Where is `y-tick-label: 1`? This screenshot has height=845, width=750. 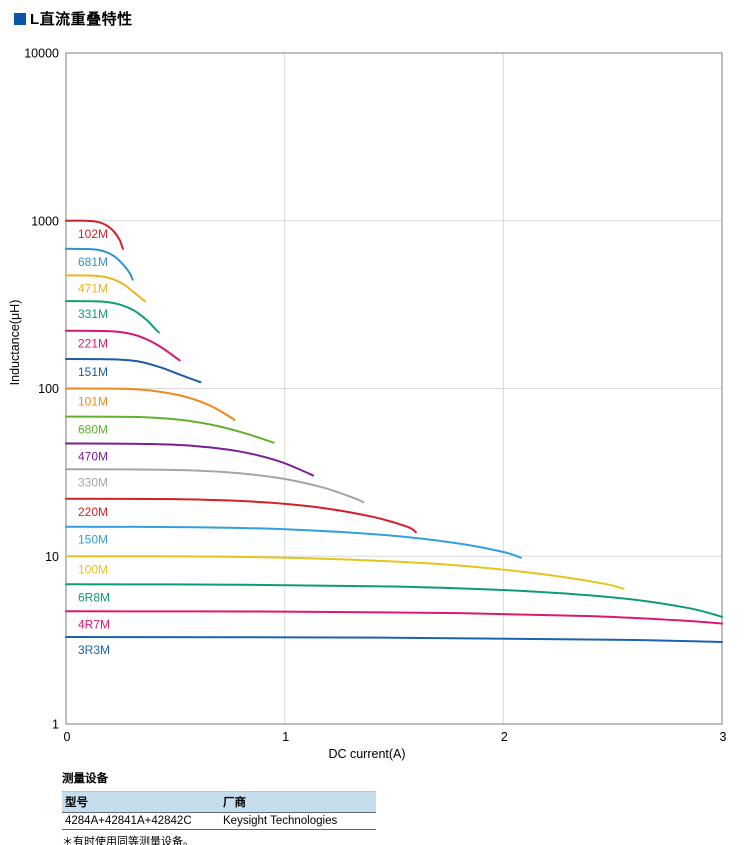
y-tick-label: 1 is located at coordinates (55, 725).